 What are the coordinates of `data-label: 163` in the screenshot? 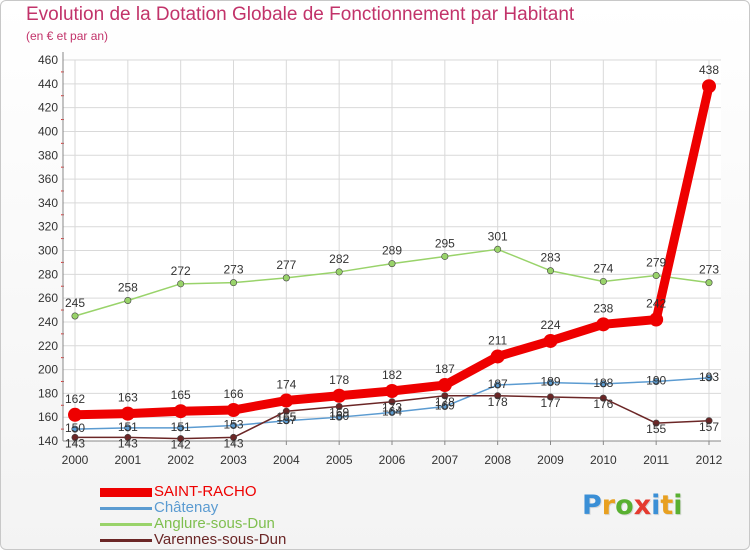 It's located at (128, 398).